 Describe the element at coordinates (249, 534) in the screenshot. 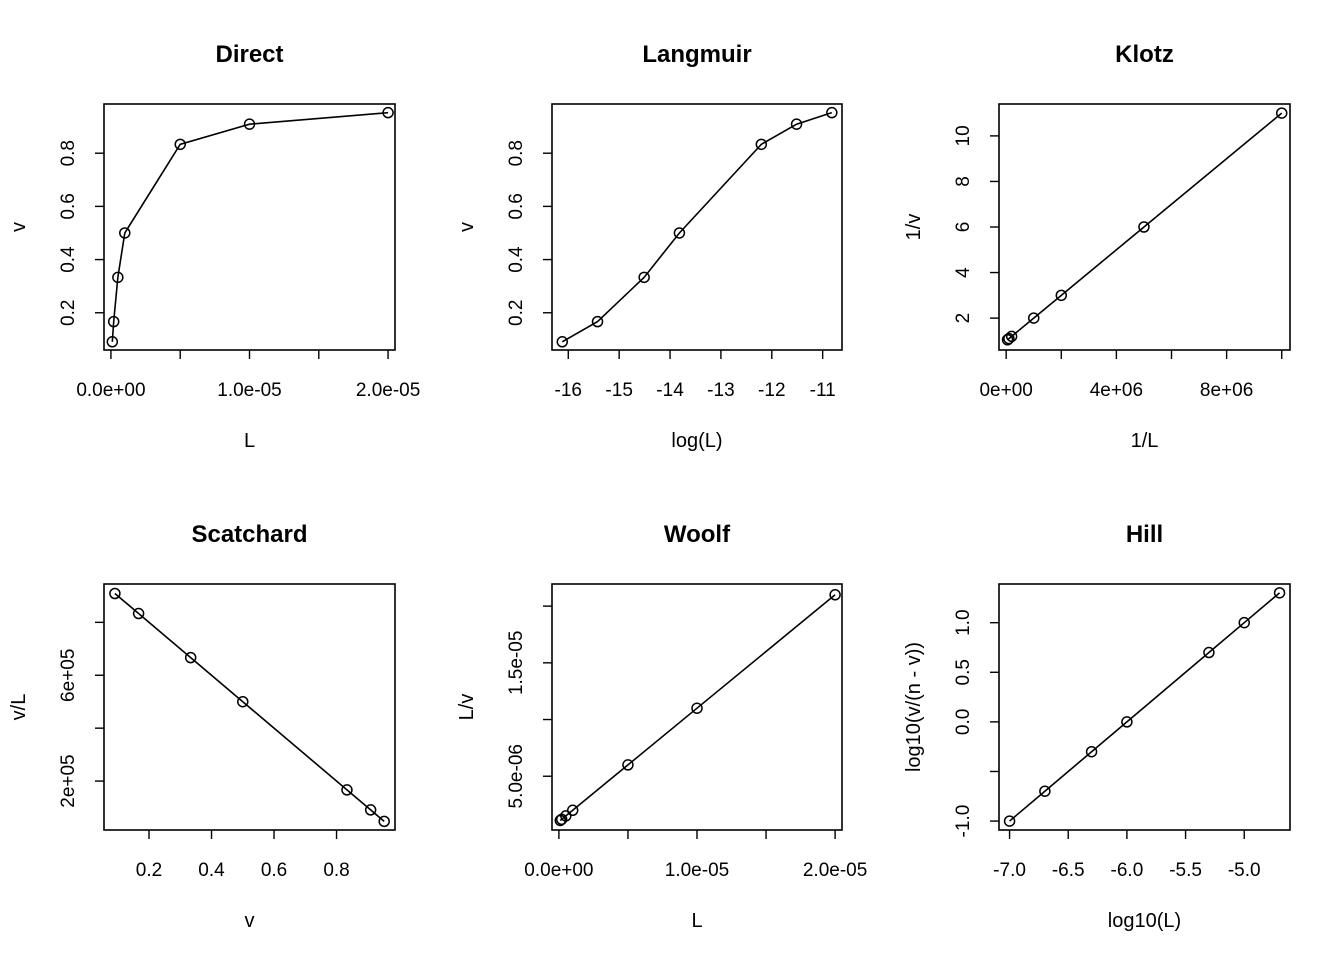

I see `panel-title: Scatchard` at that location.